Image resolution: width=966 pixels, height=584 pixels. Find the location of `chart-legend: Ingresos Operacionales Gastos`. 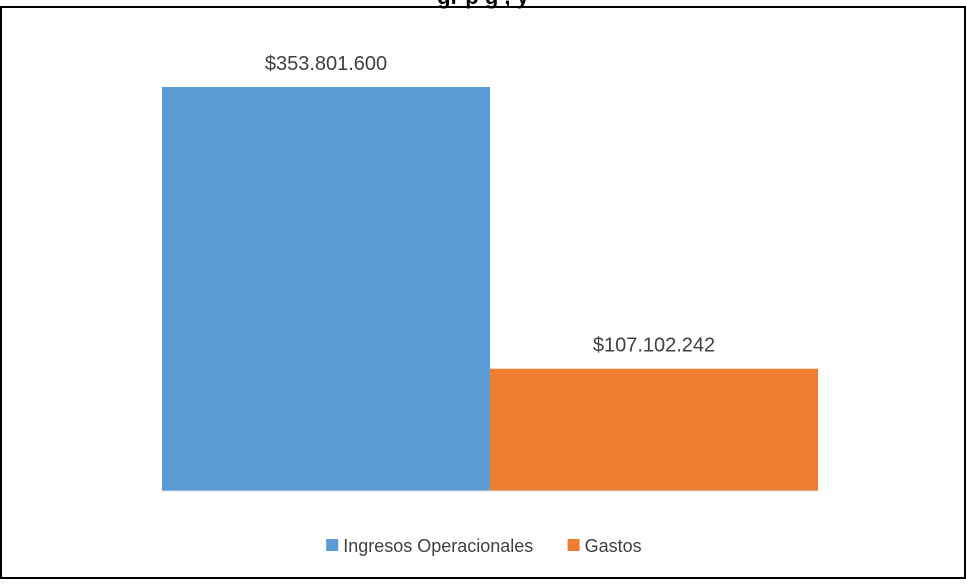

chart-legend: Ingresos Operacionales Gastos is located at coordinates (484, 546).